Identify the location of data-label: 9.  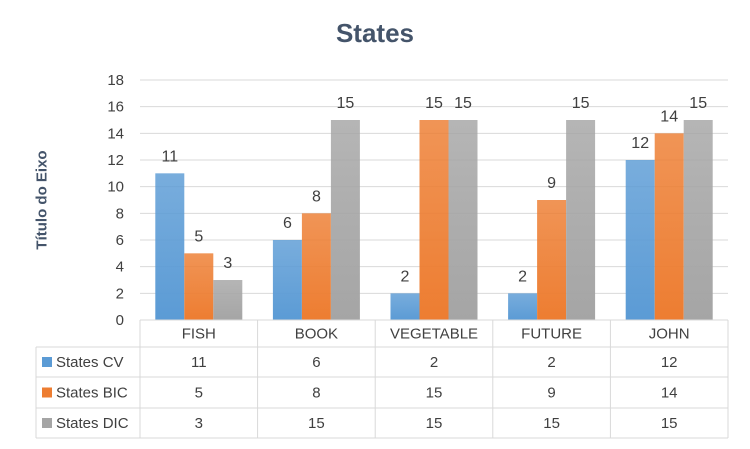
(551, 183).